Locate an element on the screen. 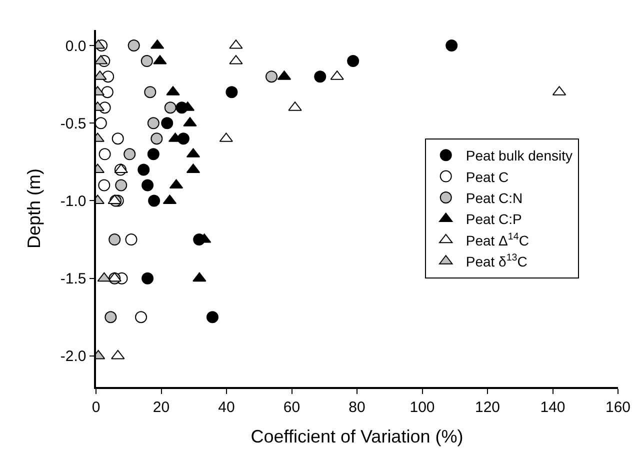  legend-label: Peat Δ$^{14}$C is located at coordinates (497, 239).